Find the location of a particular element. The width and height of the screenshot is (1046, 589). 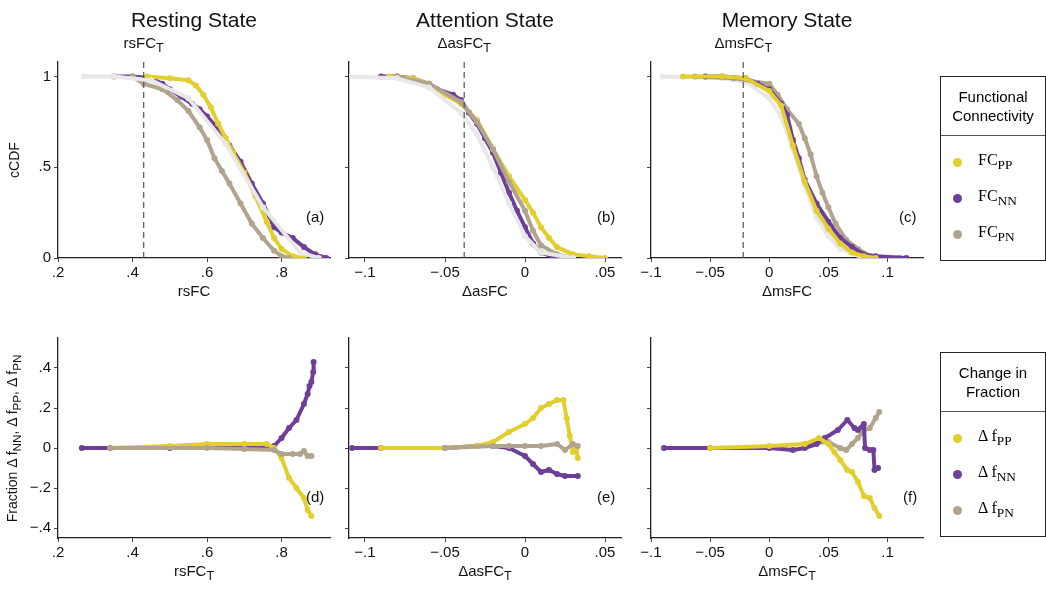

legend-label: Δ f$_{PN}$ is located at coordinates (996, 510).